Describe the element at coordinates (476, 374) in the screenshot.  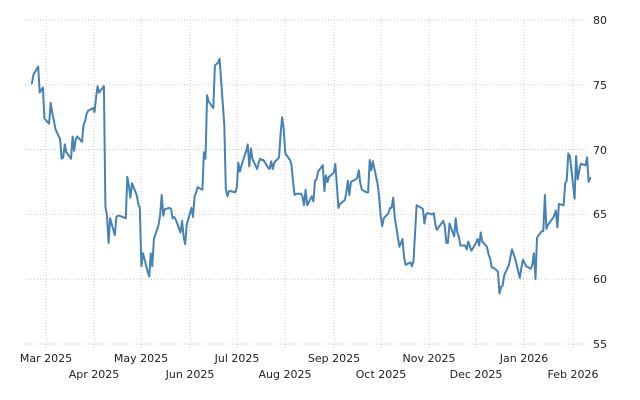
I see `x-tick-label: Dec 2025` at that location.